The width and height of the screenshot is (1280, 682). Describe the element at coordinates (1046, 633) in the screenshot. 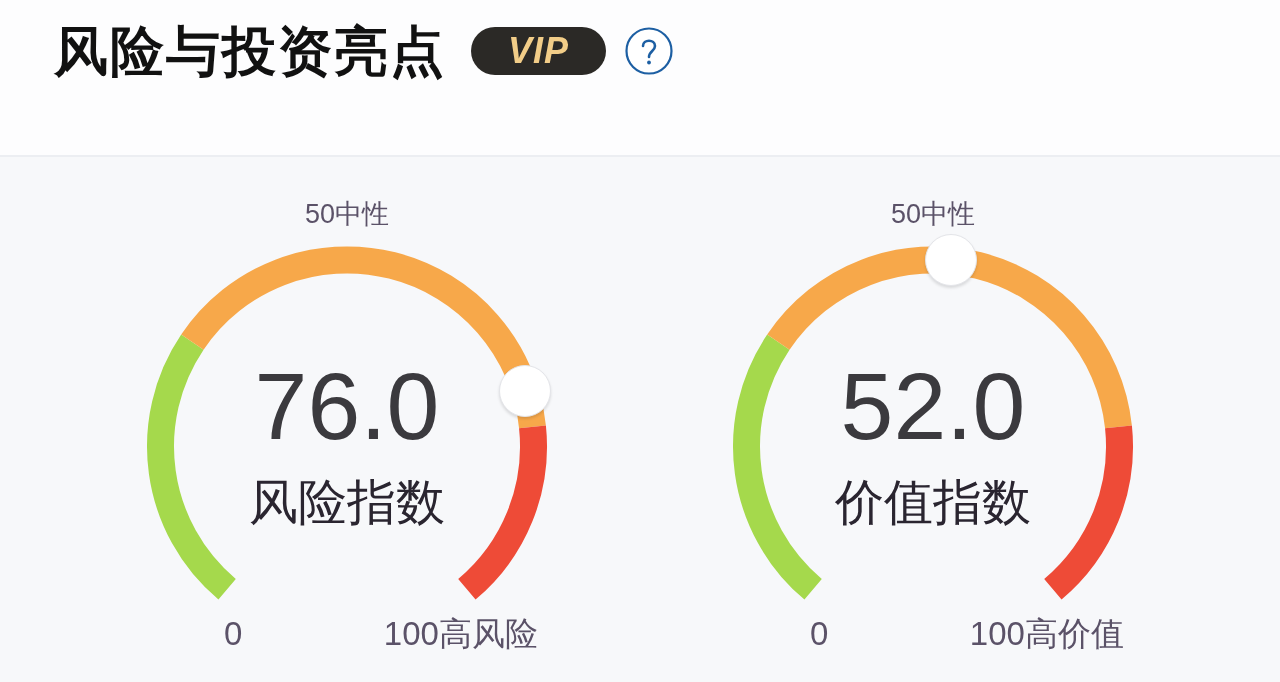

I see `text: 100高价值` at that location.